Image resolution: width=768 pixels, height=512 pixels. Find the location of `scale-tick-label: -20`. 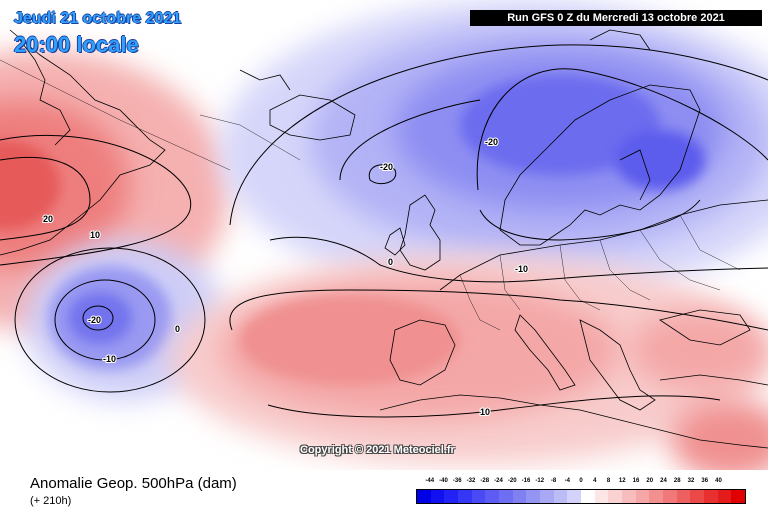

scale-tick-label: -20 is located at coordinates (512, 481).